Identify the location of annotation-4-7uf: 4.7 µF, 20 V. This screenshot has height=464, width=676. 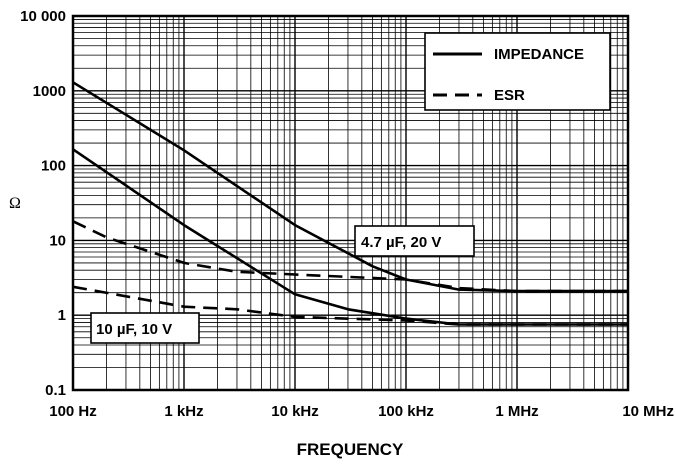
(414, 241).